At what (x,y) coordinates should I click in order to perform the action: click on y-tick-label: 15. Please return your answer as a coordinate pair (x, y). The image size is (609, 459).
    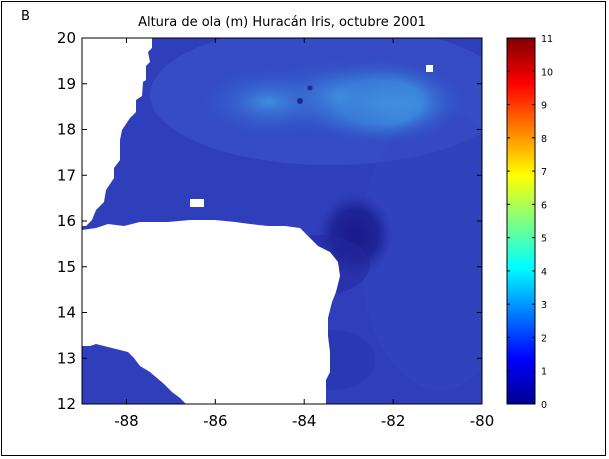
    Looking at the image, I should click on (66, 267).